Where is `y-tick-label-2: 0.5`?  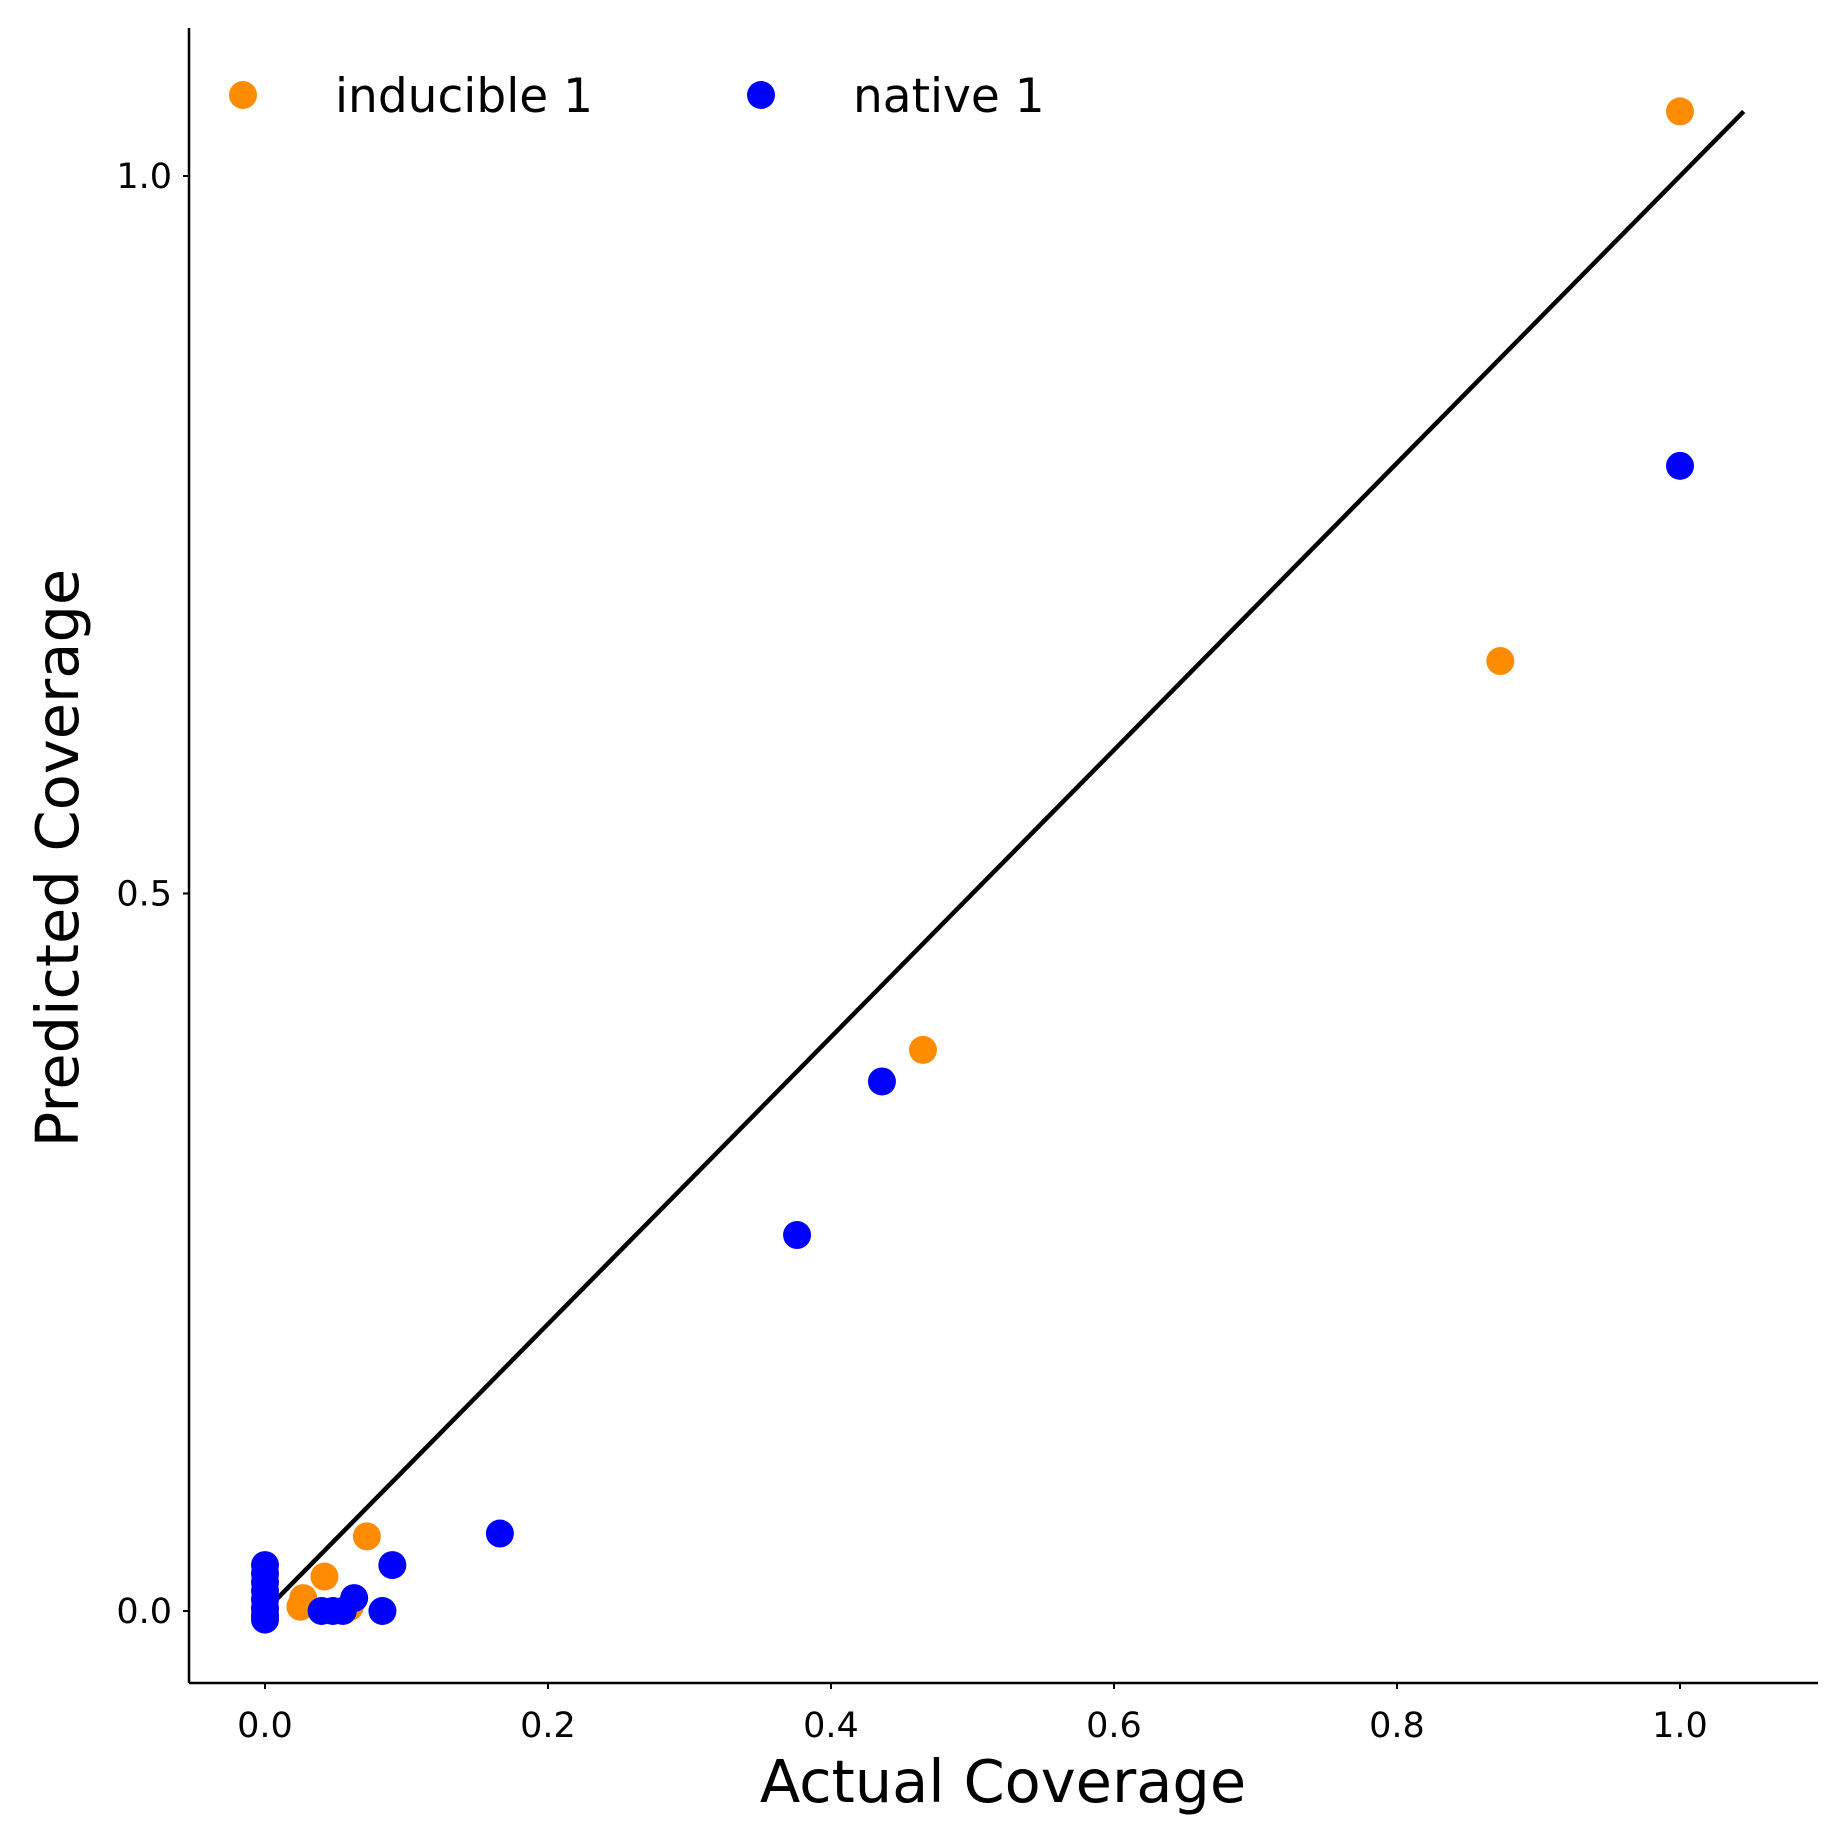 y-tick-label-2: 0.5 is located at coordinates (144, 895).